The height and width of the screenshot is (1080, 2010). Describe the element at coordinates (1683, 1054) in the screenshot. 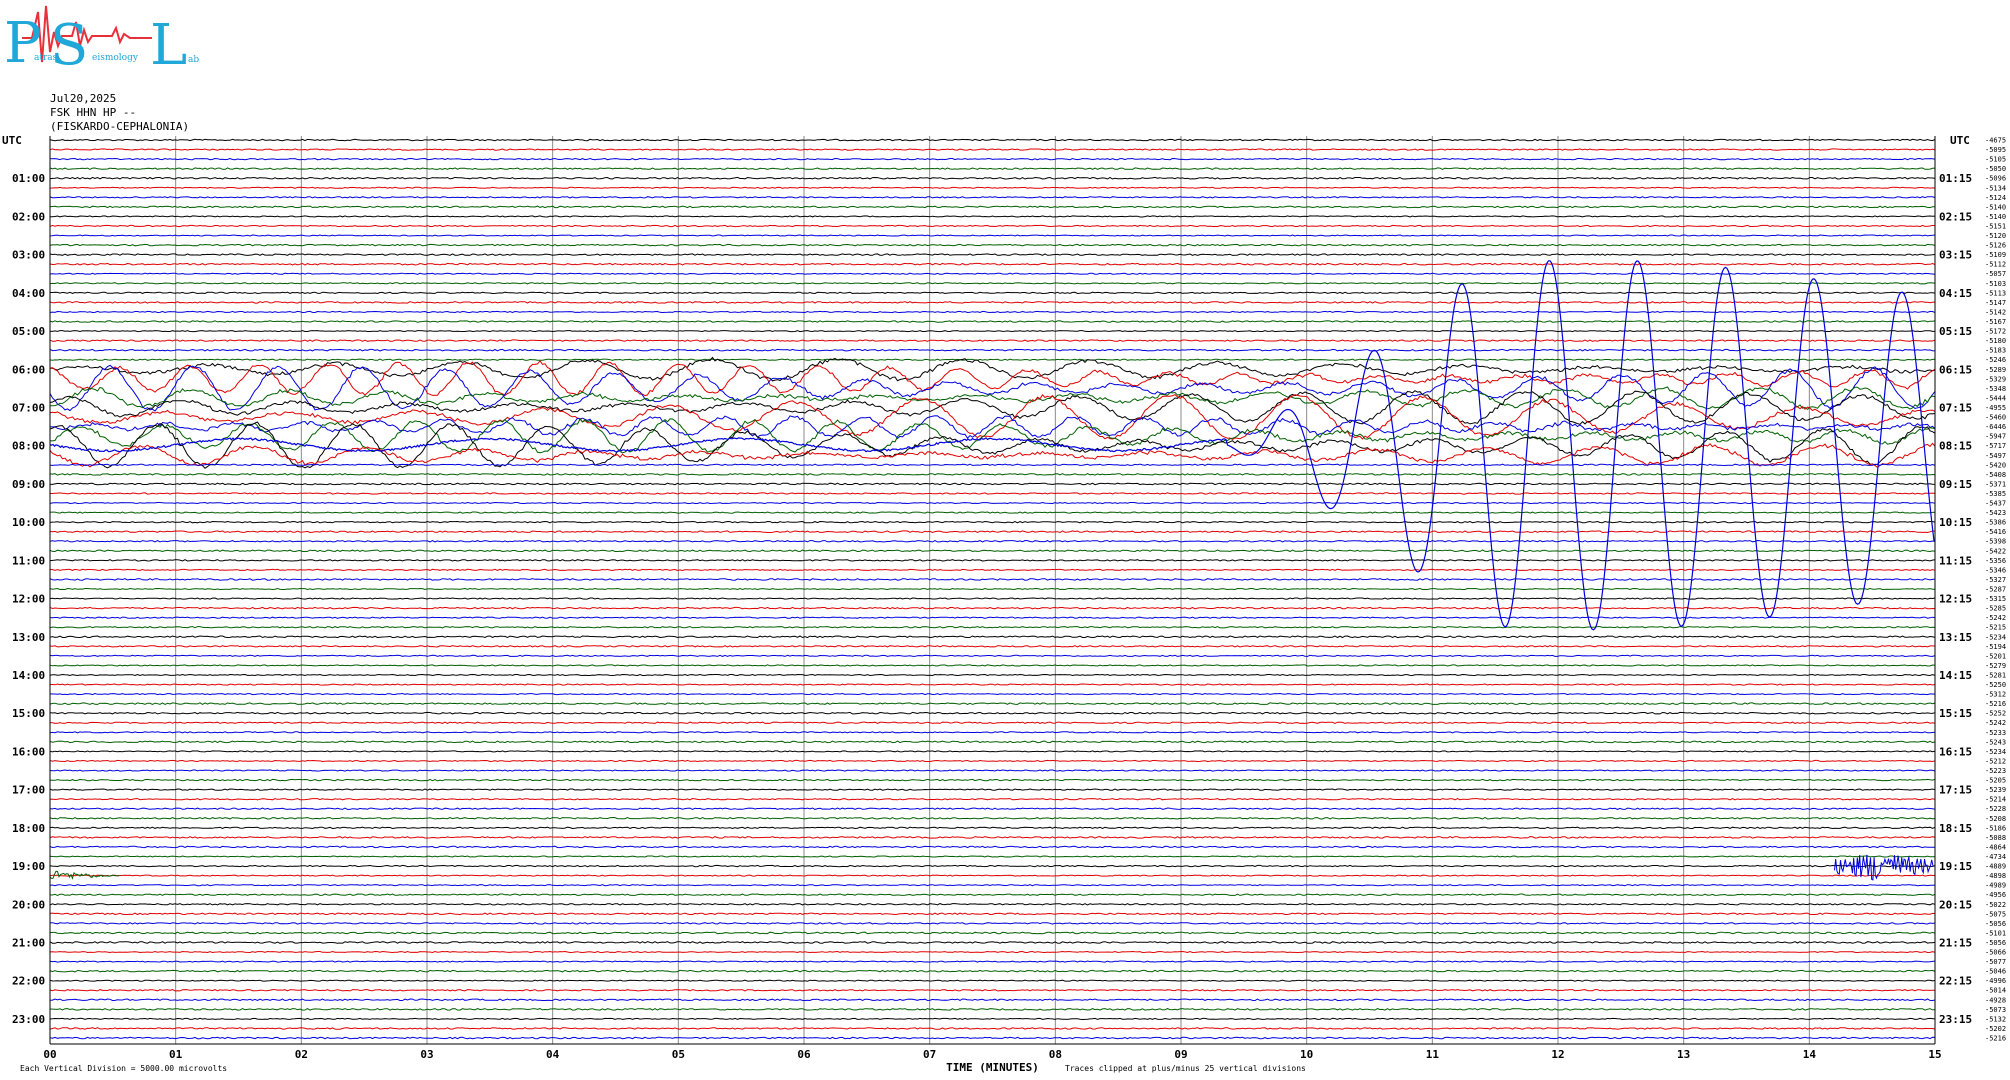

I see `x-tick-label: 13` at that location.